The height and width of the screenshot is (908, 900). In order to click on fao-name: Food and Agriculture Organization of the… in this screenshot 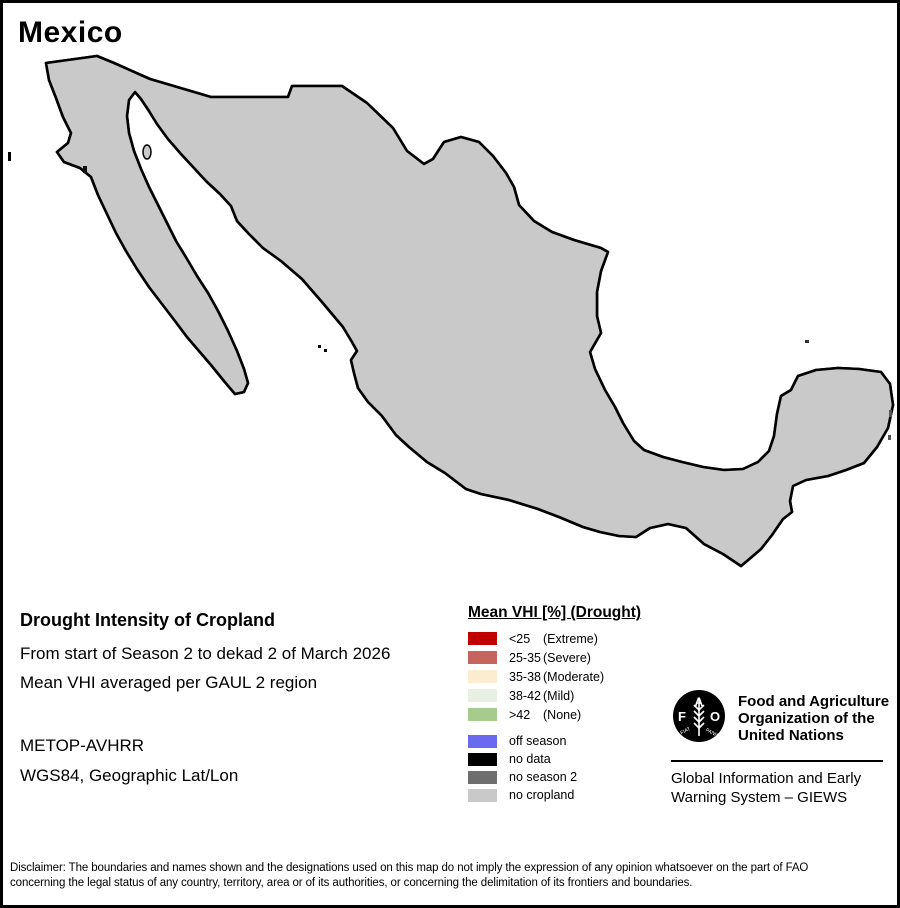, I will do `click(814, 718)`.